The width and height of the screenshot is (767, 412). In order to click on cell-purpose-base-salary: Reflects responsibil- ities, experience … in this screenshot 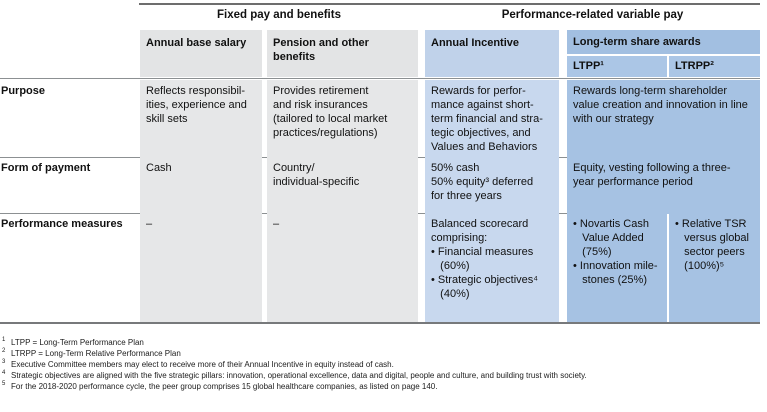, I will do `click(196, 105)`.